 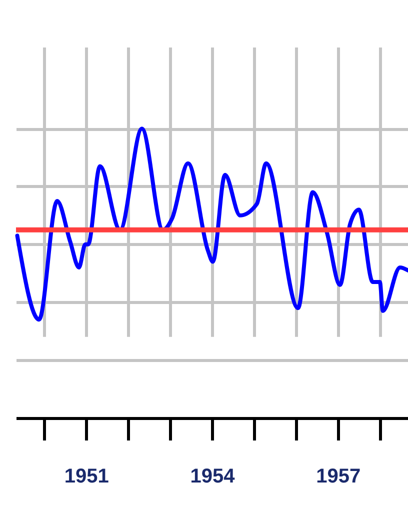 I want to click on x-tick-label: 1957, so click(x=338, y=477).